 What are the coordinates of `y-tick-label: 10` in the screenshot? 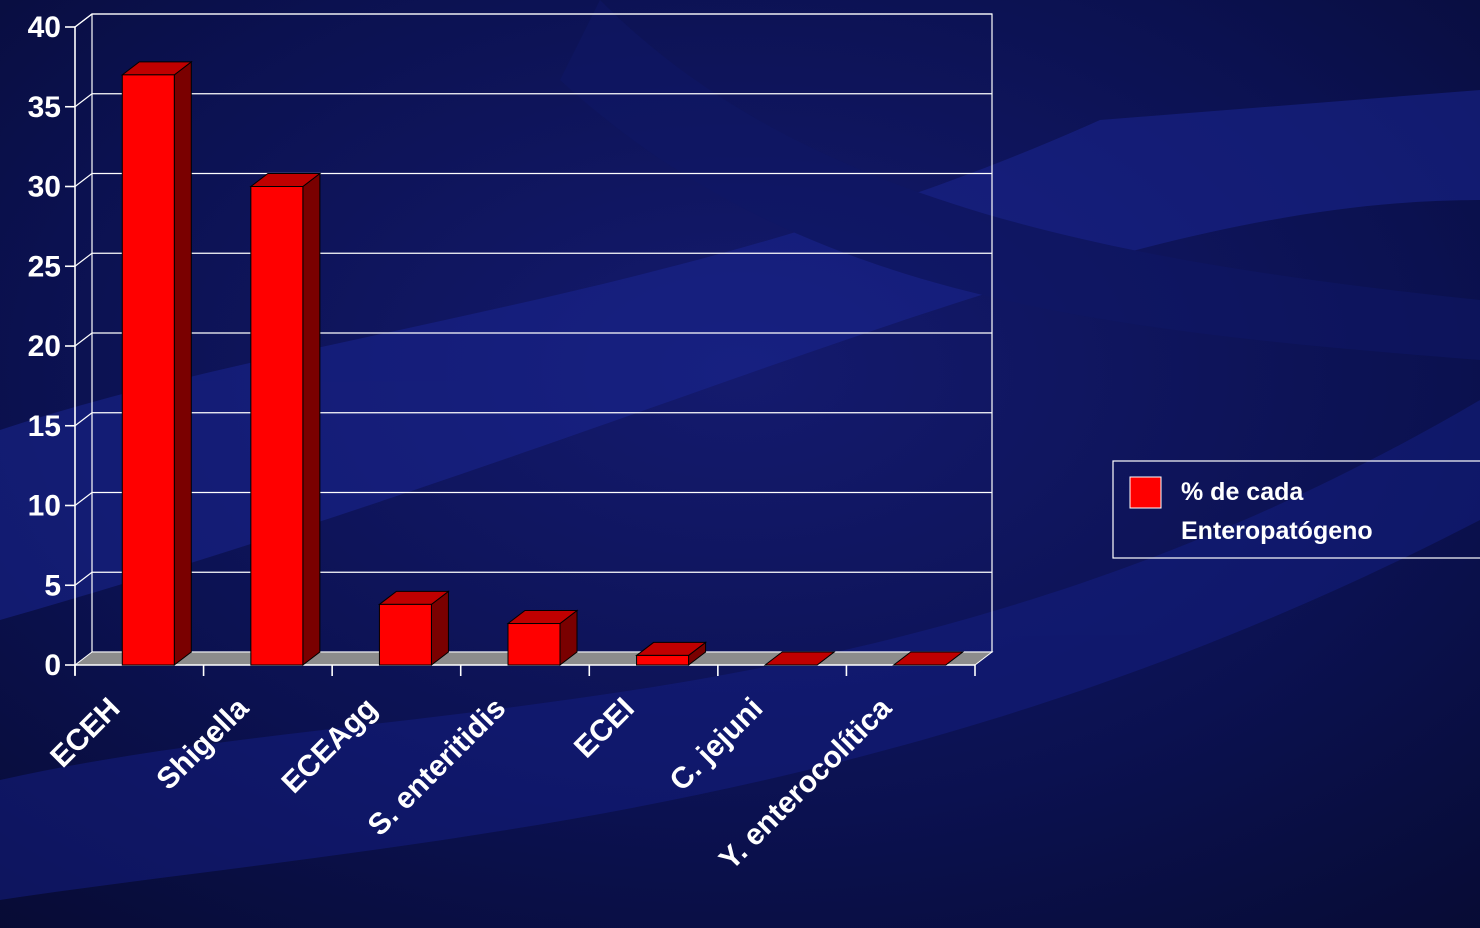 It's located at (44, 506).